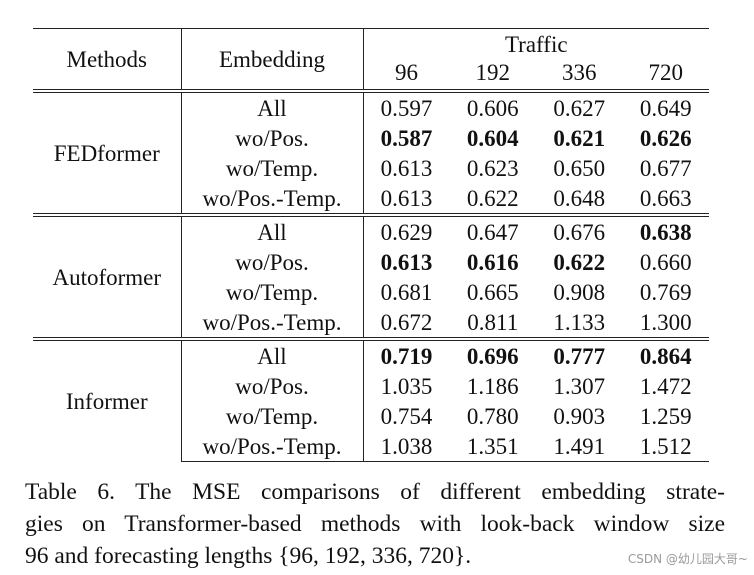 Image resolution: width=754 pixels, height=575 pixels. I want to click on mse-value-cell: 1.472, so click(665, 386).